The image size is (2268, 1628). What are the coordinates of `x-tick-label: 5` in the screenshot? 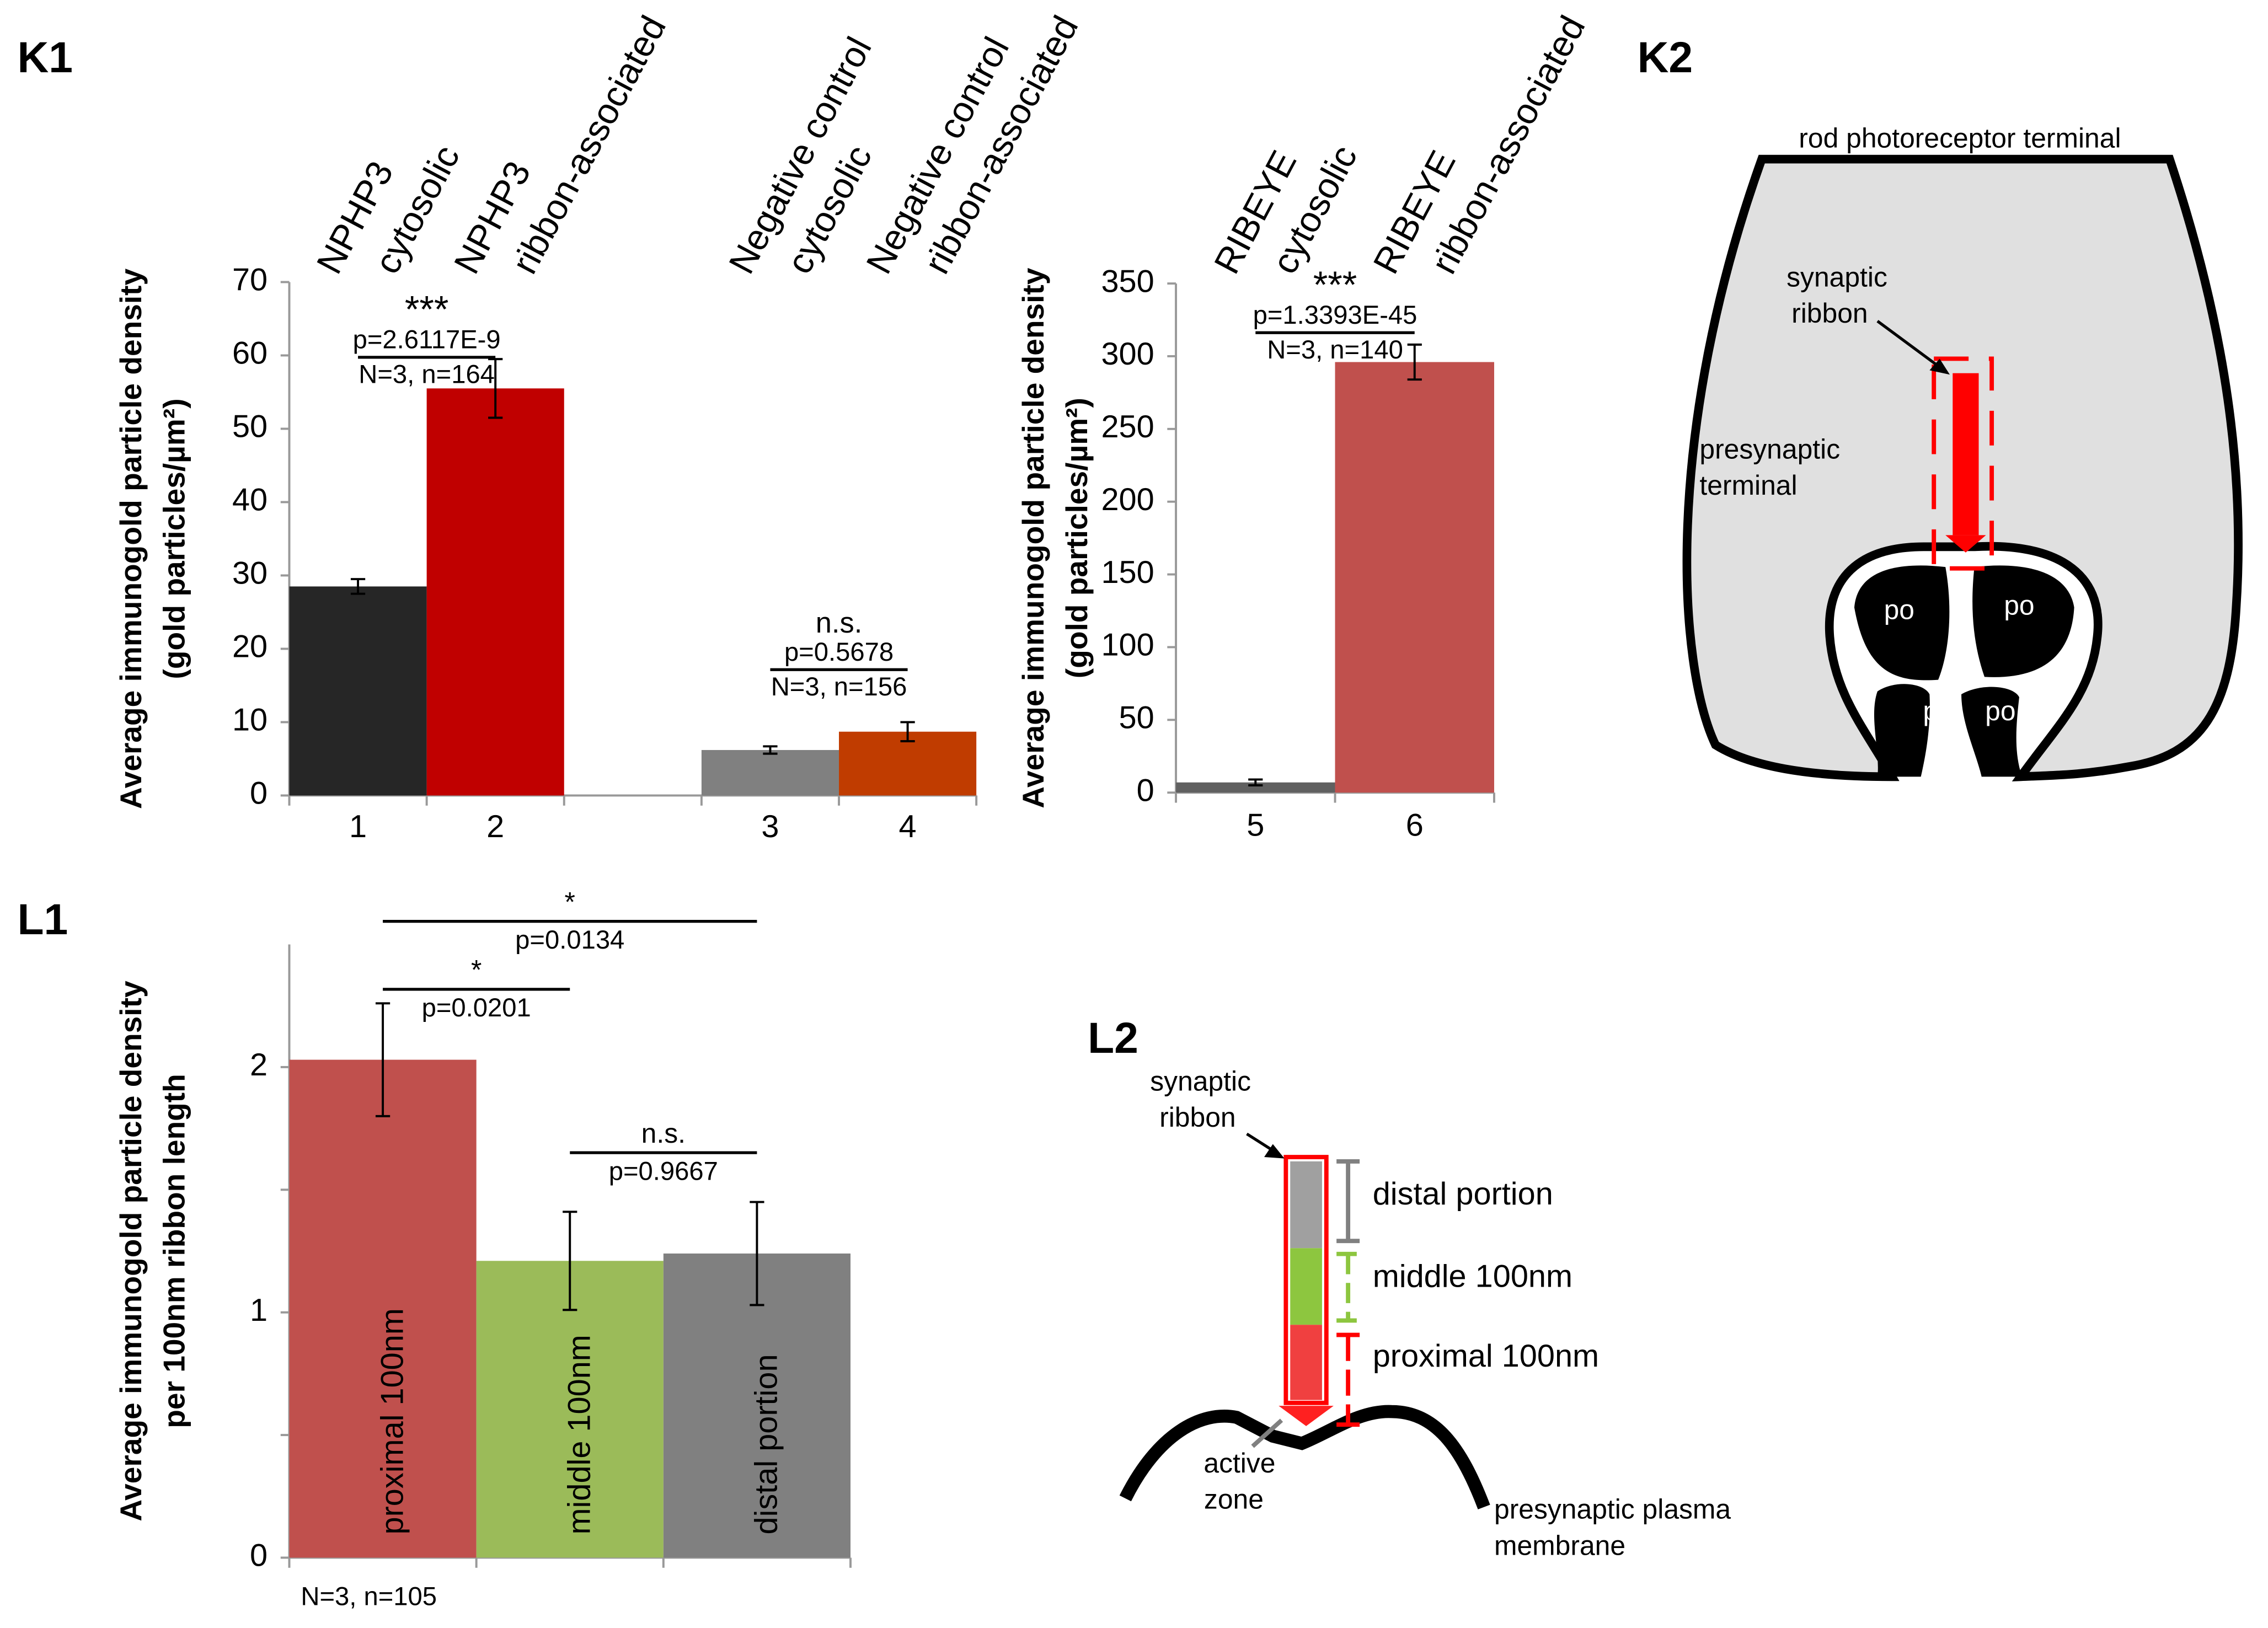 It's located at (1255, 825).